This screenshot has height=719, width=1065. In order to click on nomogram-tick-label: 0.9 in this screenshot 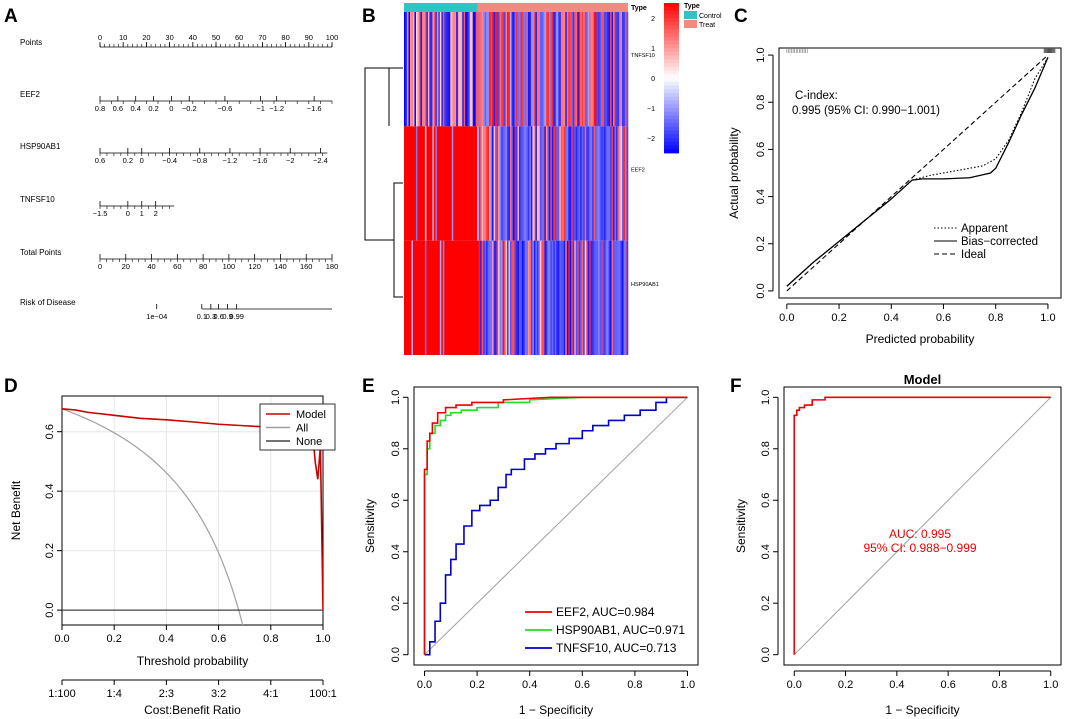, I will do `click(227, 316)`.